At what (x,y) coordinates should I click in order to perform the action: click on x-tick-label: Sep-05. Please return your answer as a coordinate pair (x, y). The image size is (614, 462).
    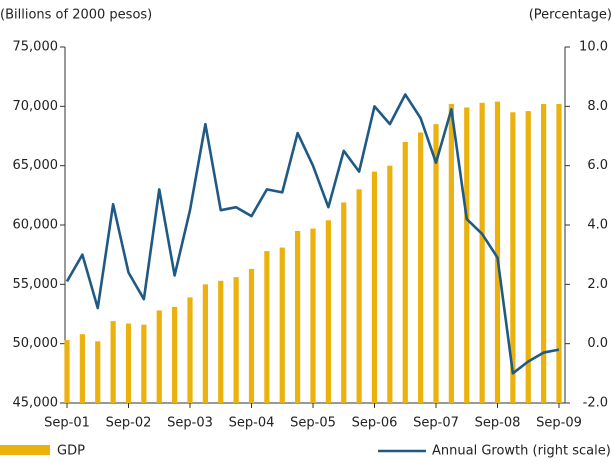
    Looking at the image, I should click on (313, 423).